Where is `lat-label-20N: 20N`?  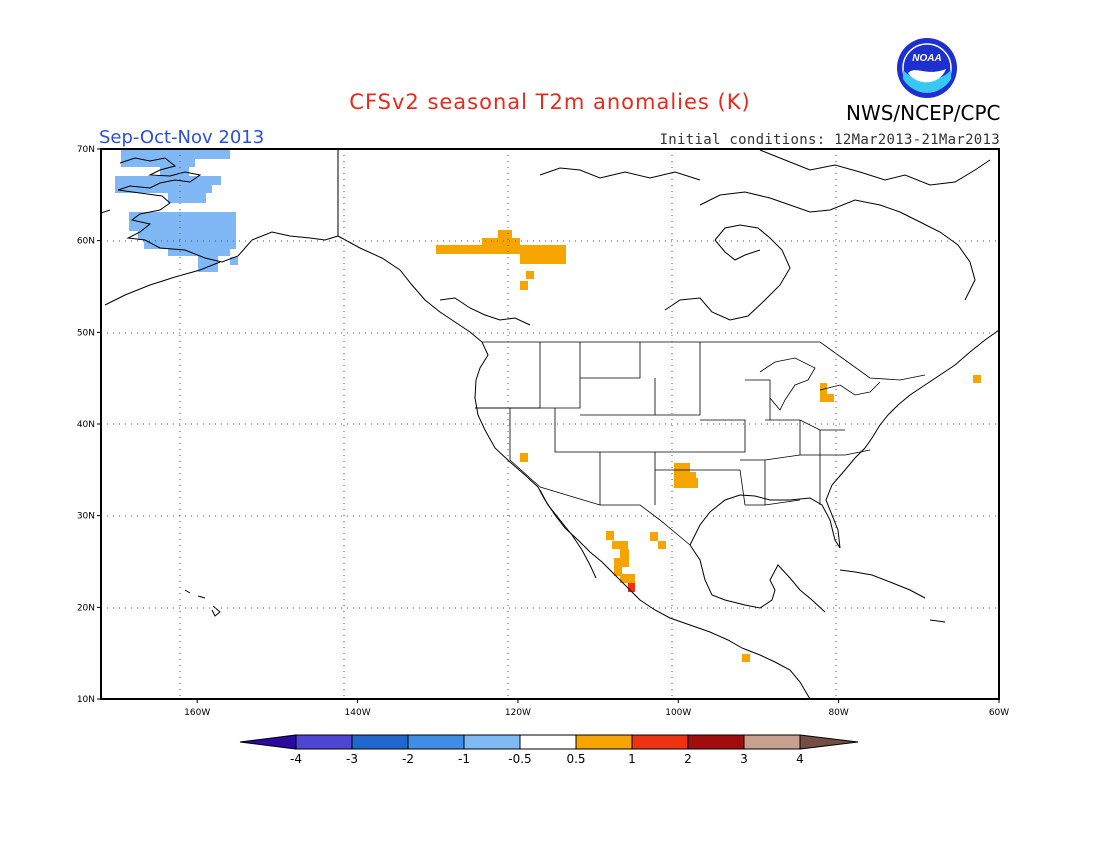 lat-label-20N: 20N is located at coordinates (86, 608).